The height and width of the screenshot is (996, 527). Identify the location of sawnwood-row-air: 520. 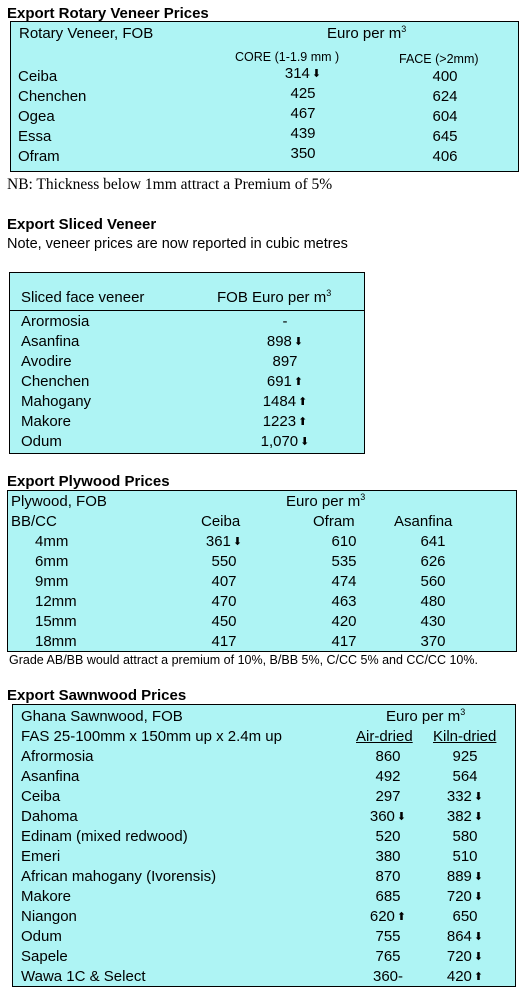
(388, 836).